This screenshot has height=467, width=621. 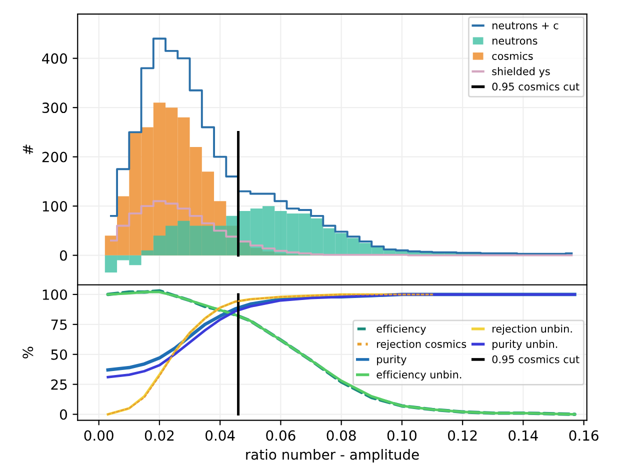 What do you see at coordinates (419, 375) in the screenshot?
I see `legend-label: efficiency unbin.` at bounding box center [419, 375].